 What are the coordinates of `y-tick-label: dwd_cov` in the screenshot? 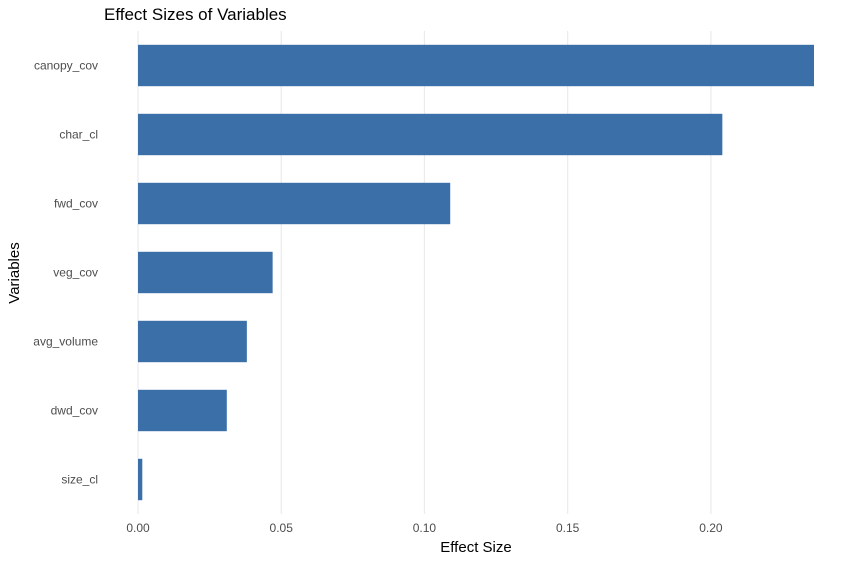 It's located at (74, 411).